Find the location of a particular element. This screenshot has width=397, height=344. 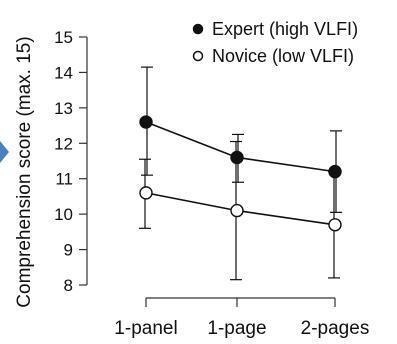

series-line is located at coordinates (240, 147).